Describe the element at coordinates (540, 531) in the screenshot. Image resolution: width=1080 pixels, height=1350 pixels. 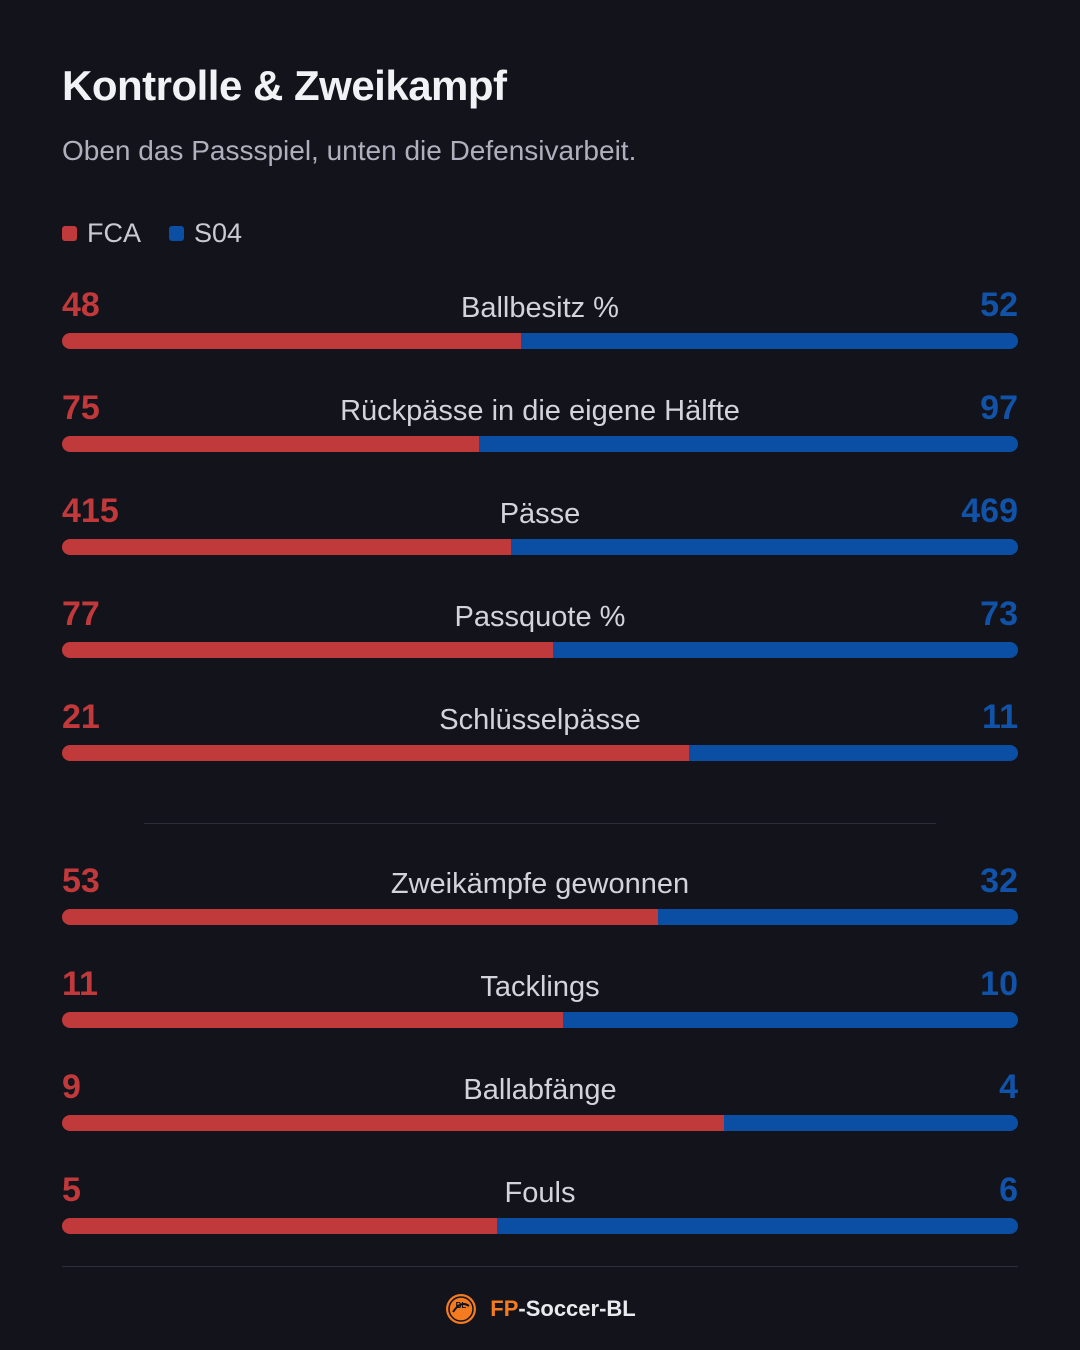
I see `stat-row: Pässe 415 469` at that location.